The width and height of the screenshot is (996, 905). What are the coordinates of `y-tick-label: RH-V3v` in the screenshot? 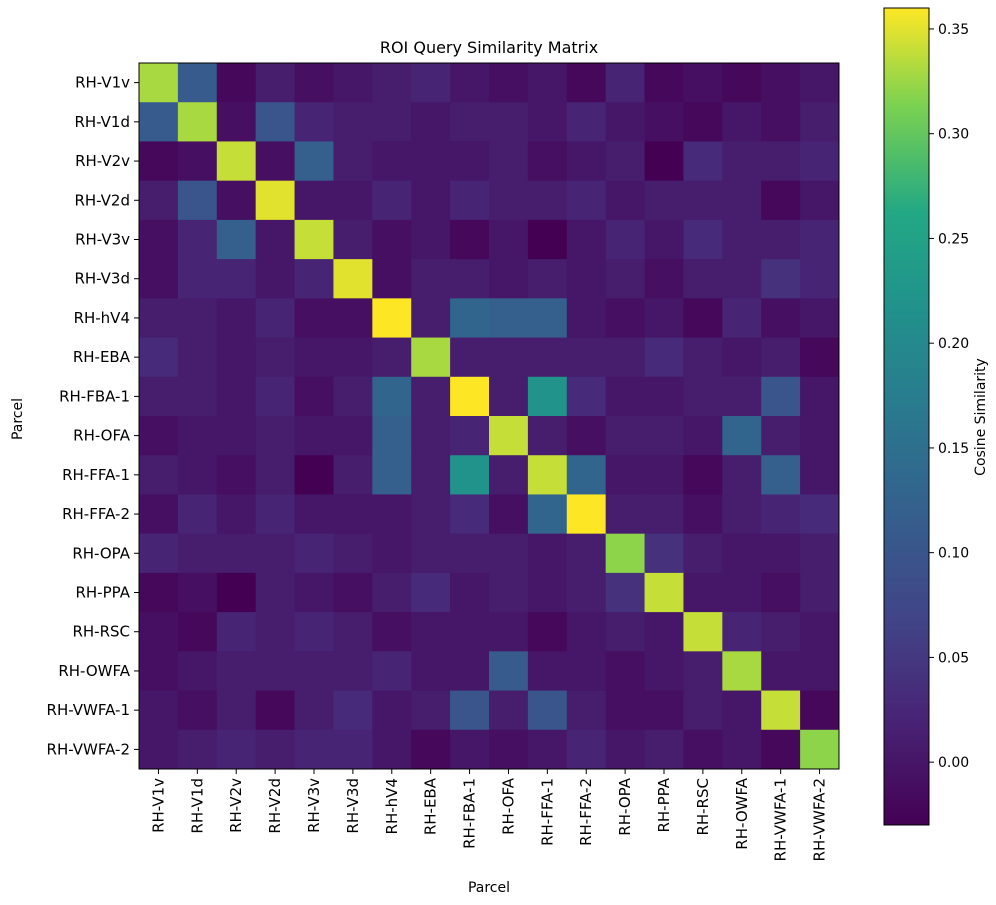 It's located at (102, 240).